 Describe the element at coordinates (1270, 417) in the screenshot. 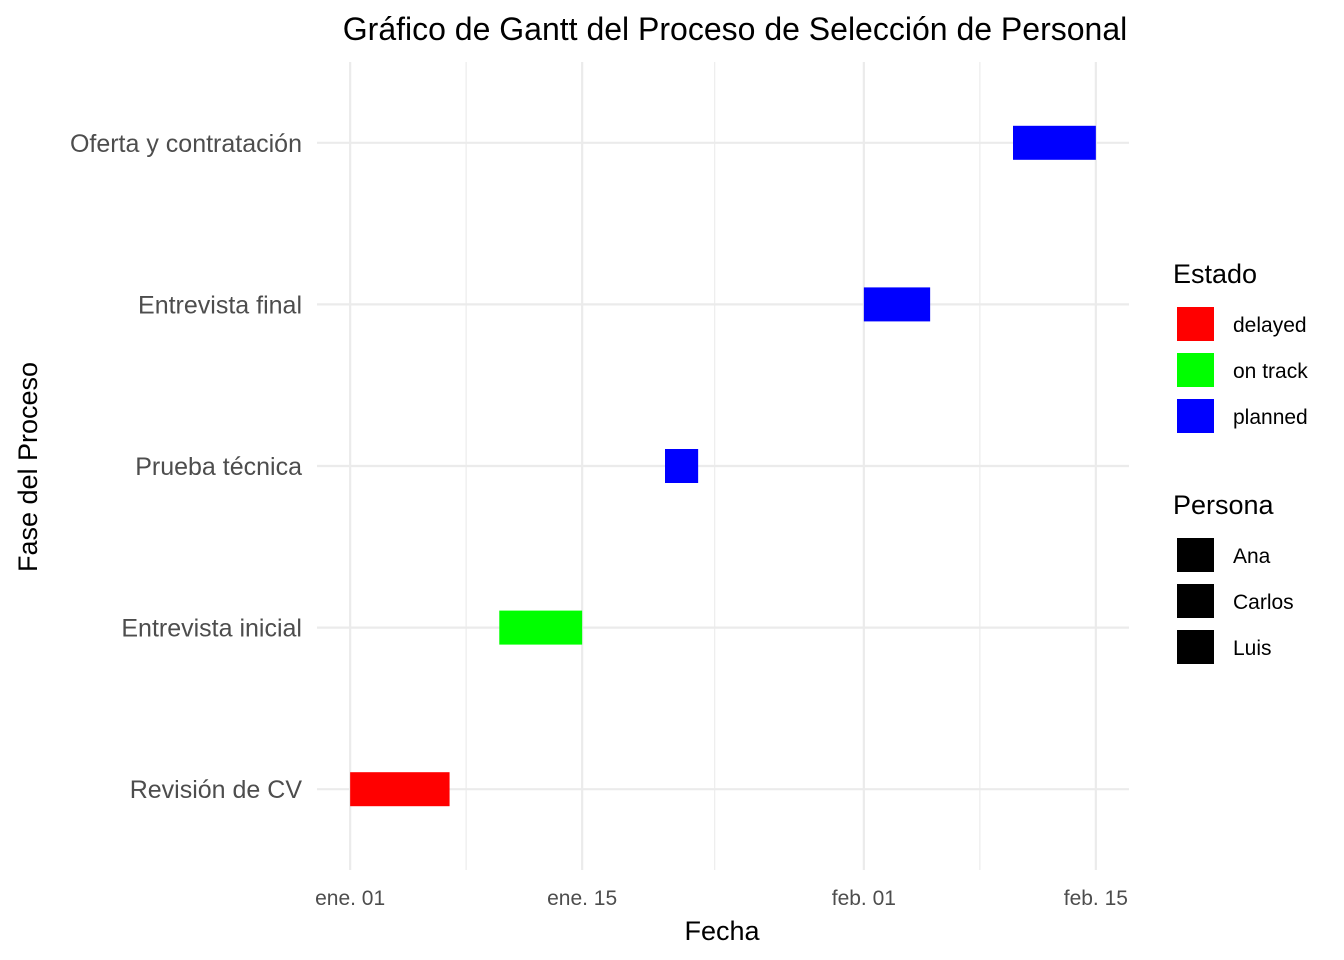

I see `legend-label: planned` at that location.